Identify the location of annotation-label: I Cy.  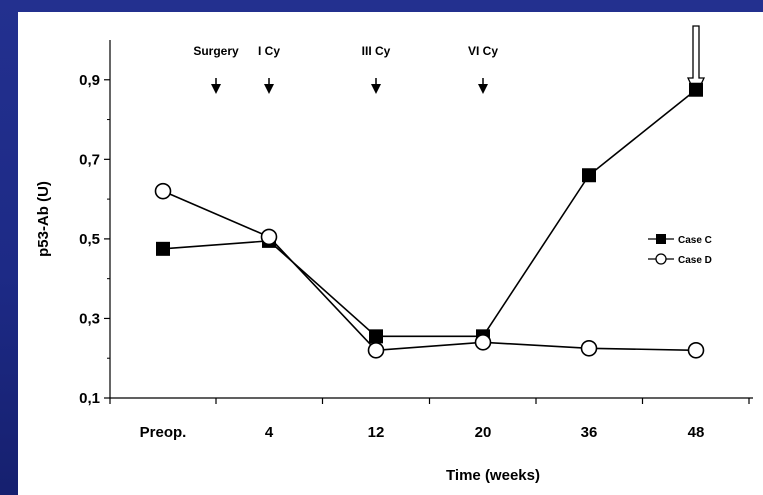
(269, 51).